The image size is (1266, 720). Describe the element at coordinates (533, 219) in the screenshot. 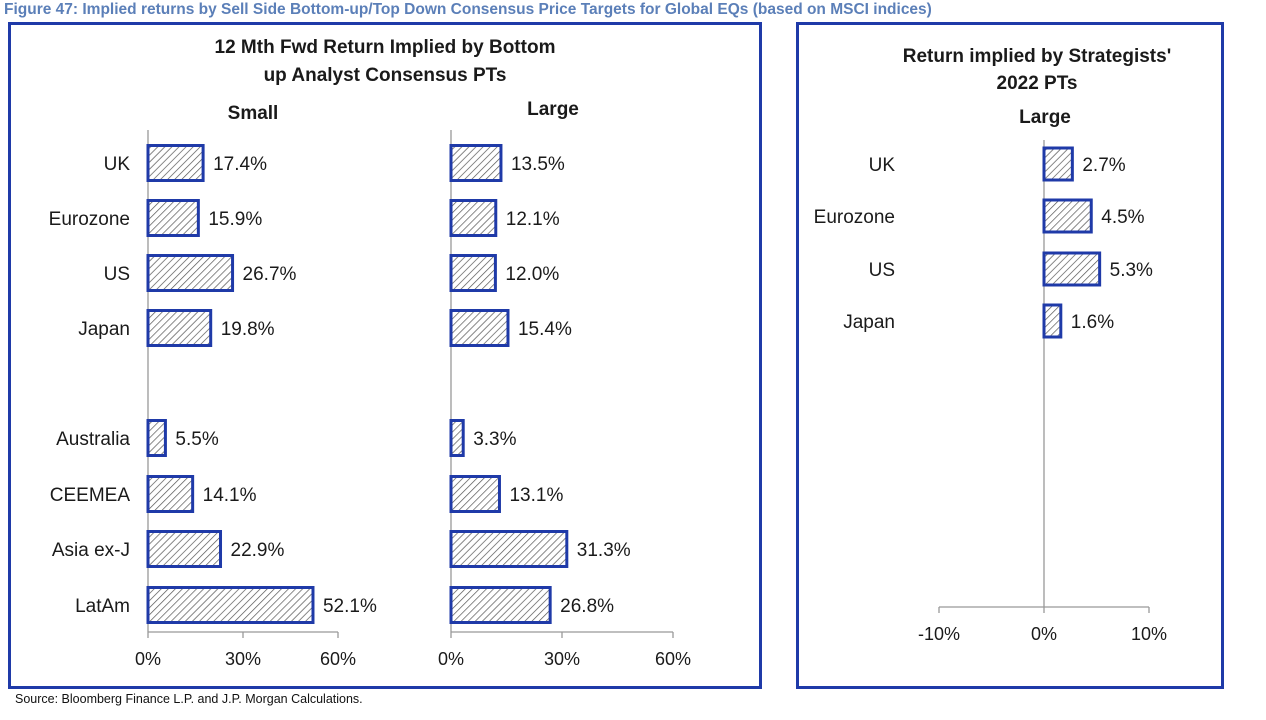

I see `large-value-label: 12.1%` at that location.